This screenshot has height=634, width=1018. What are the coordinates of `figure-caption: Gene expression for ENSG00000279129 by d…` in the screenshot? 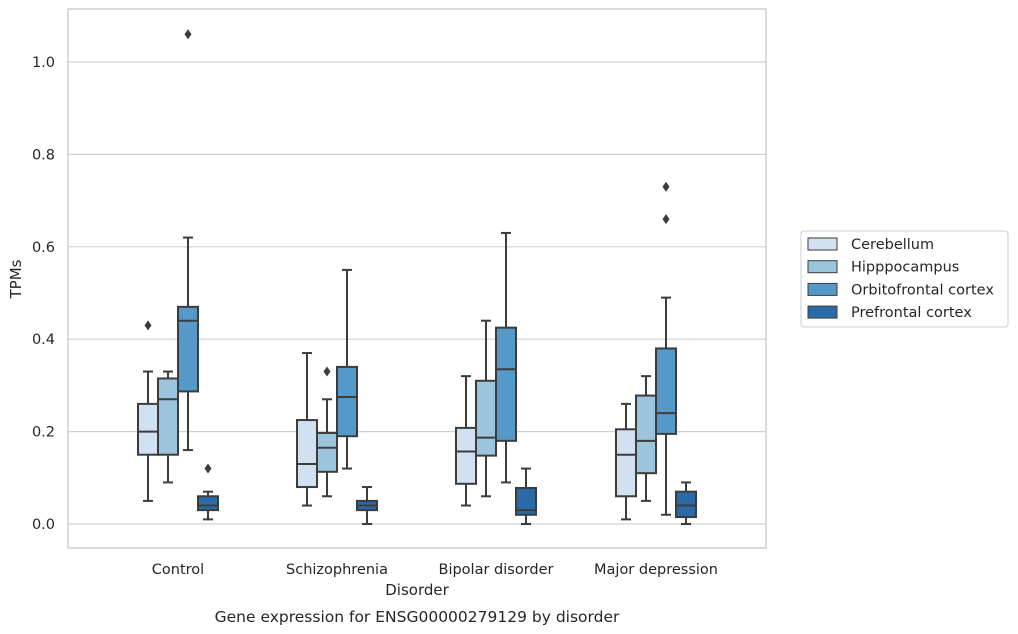 It's located at (417, 617).